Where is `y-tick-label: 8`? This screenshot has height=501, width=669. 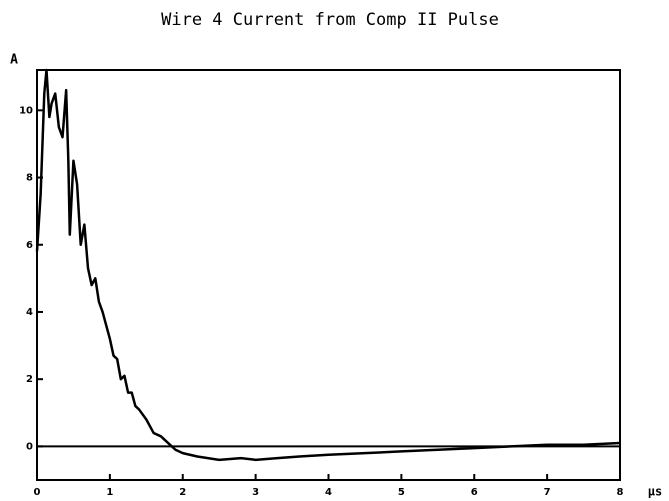
y-tick-label: 8 is located at coordinates (29, 178).